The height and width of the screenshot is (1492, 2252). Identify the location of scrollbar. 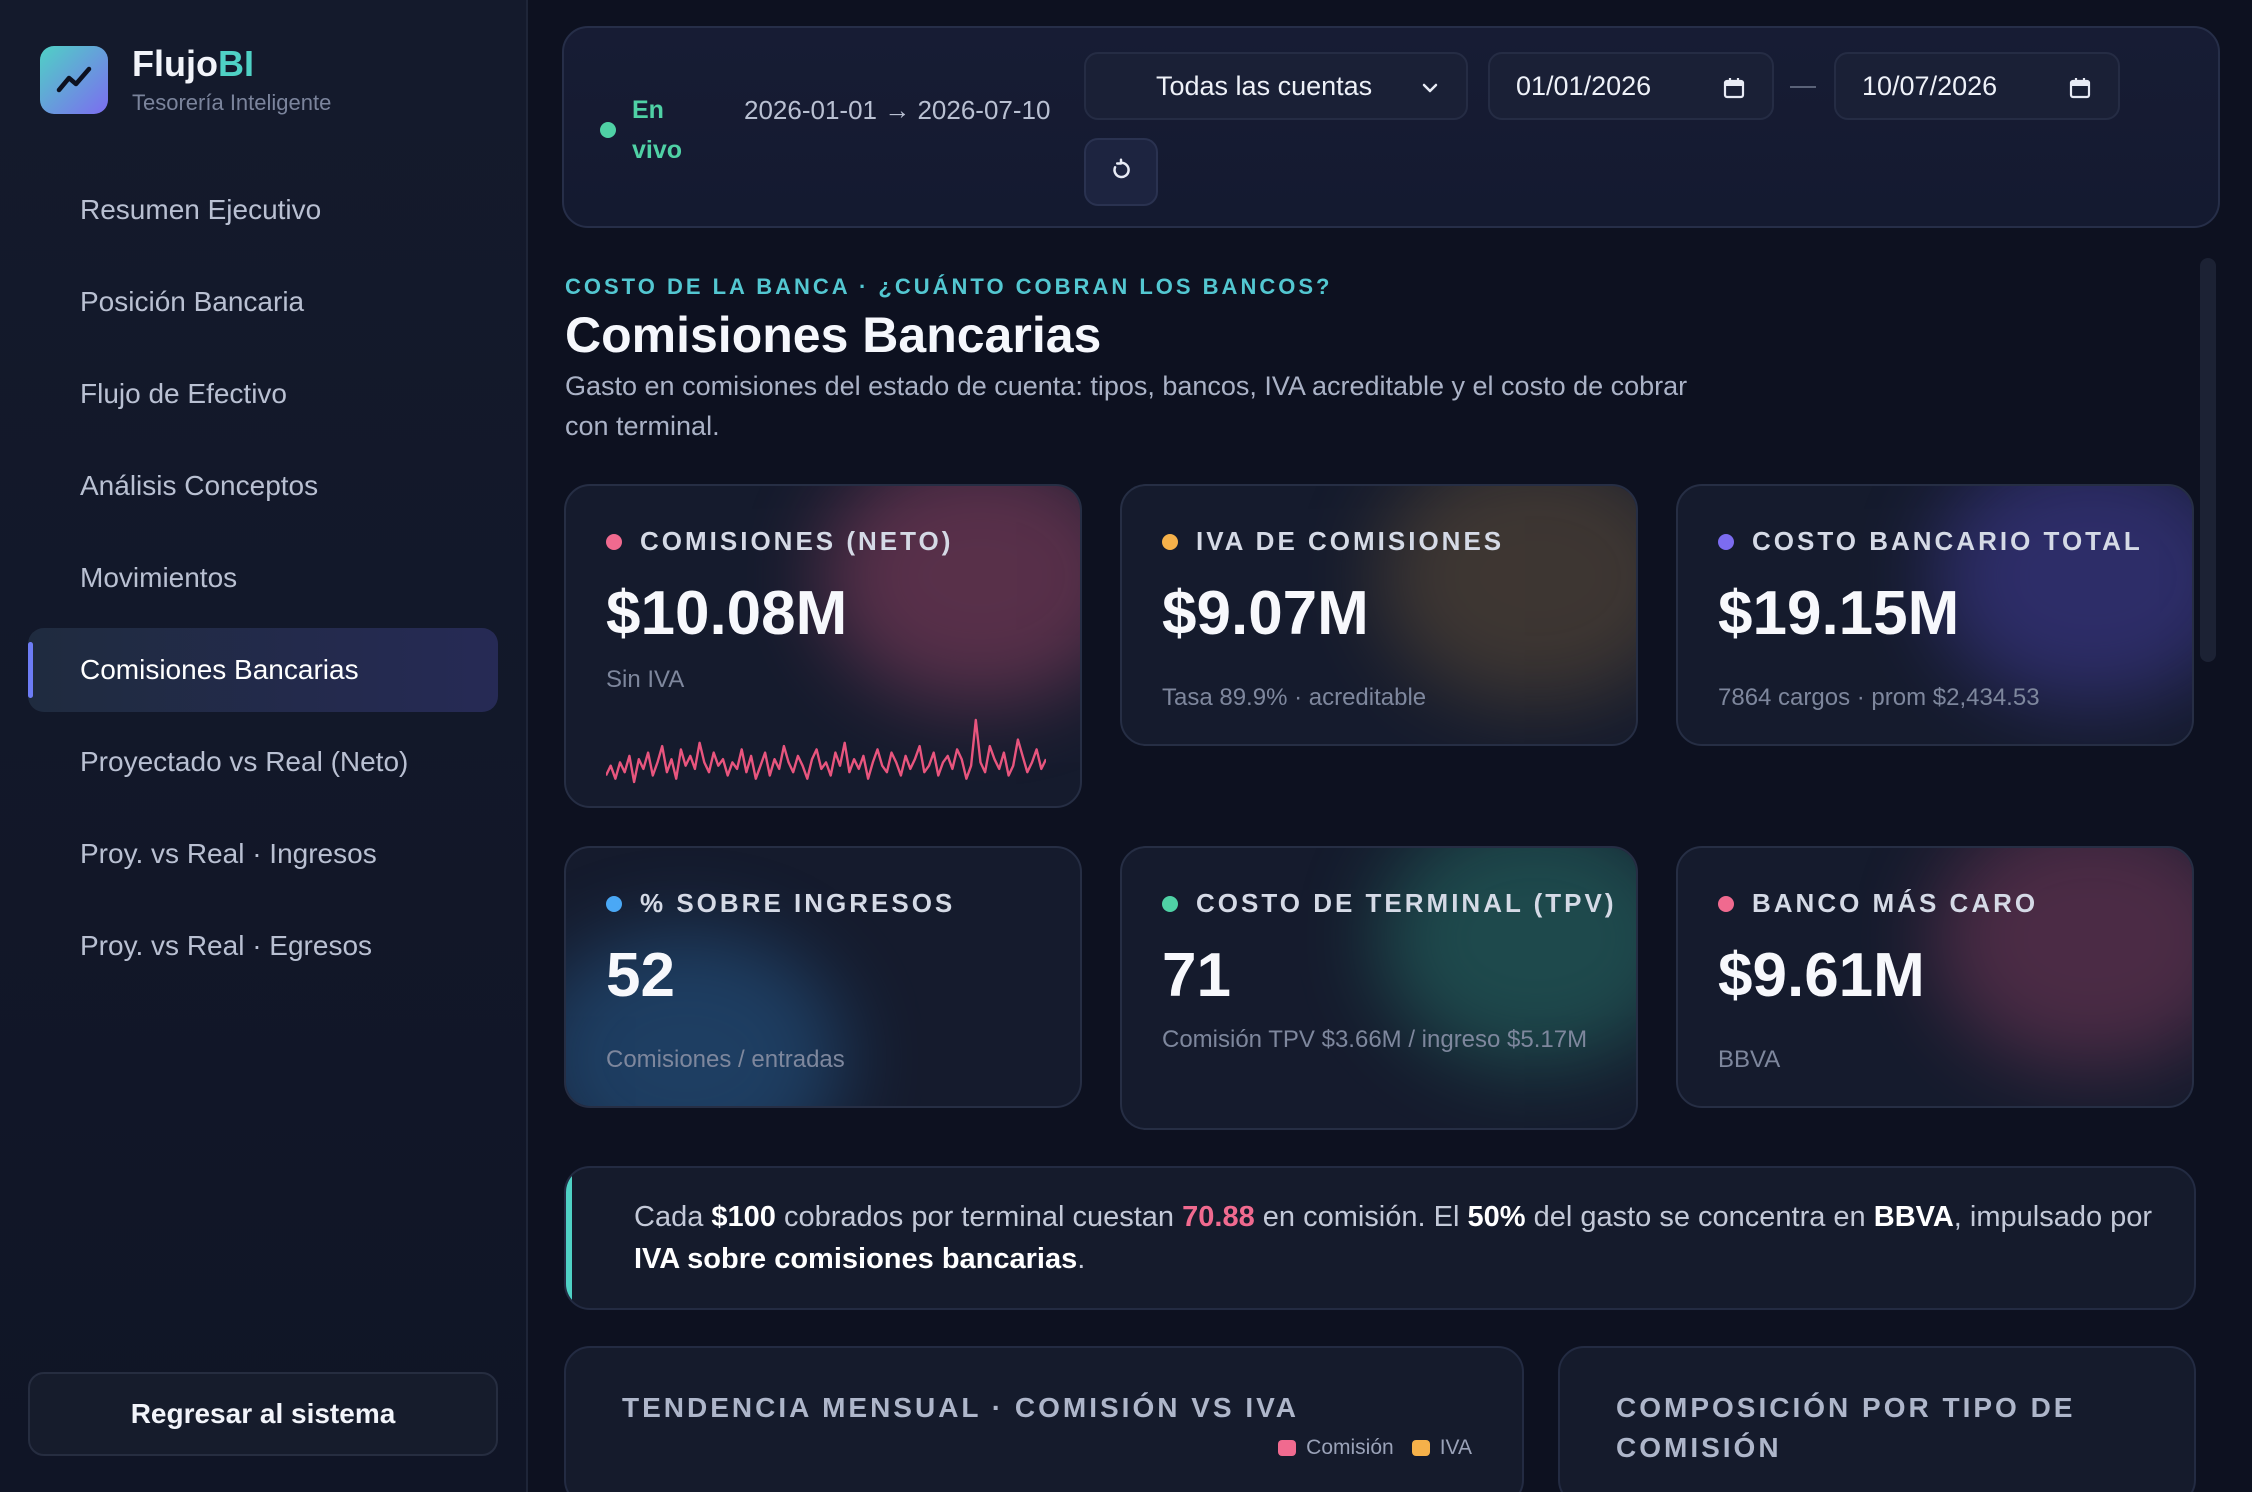
(2208, 460).